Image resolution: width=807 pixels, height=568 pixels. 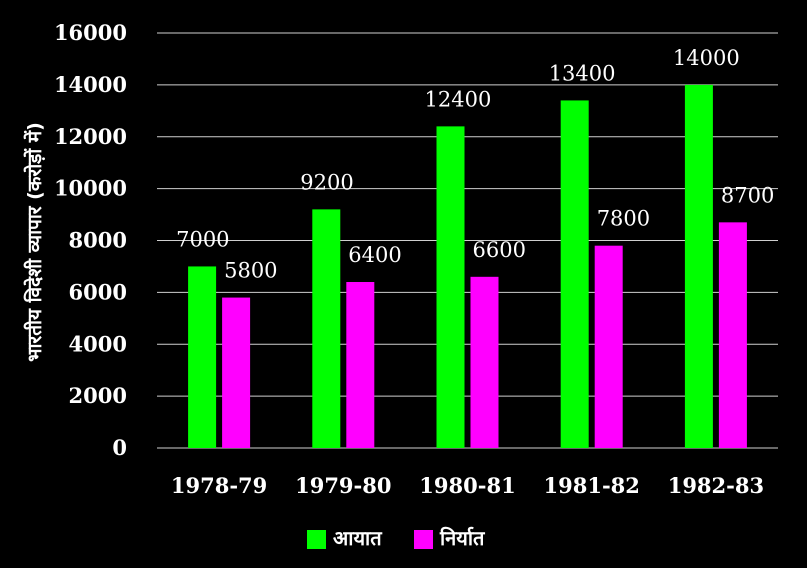 I want to click on y-tick-label: 8000, so click(x=98, y=240).